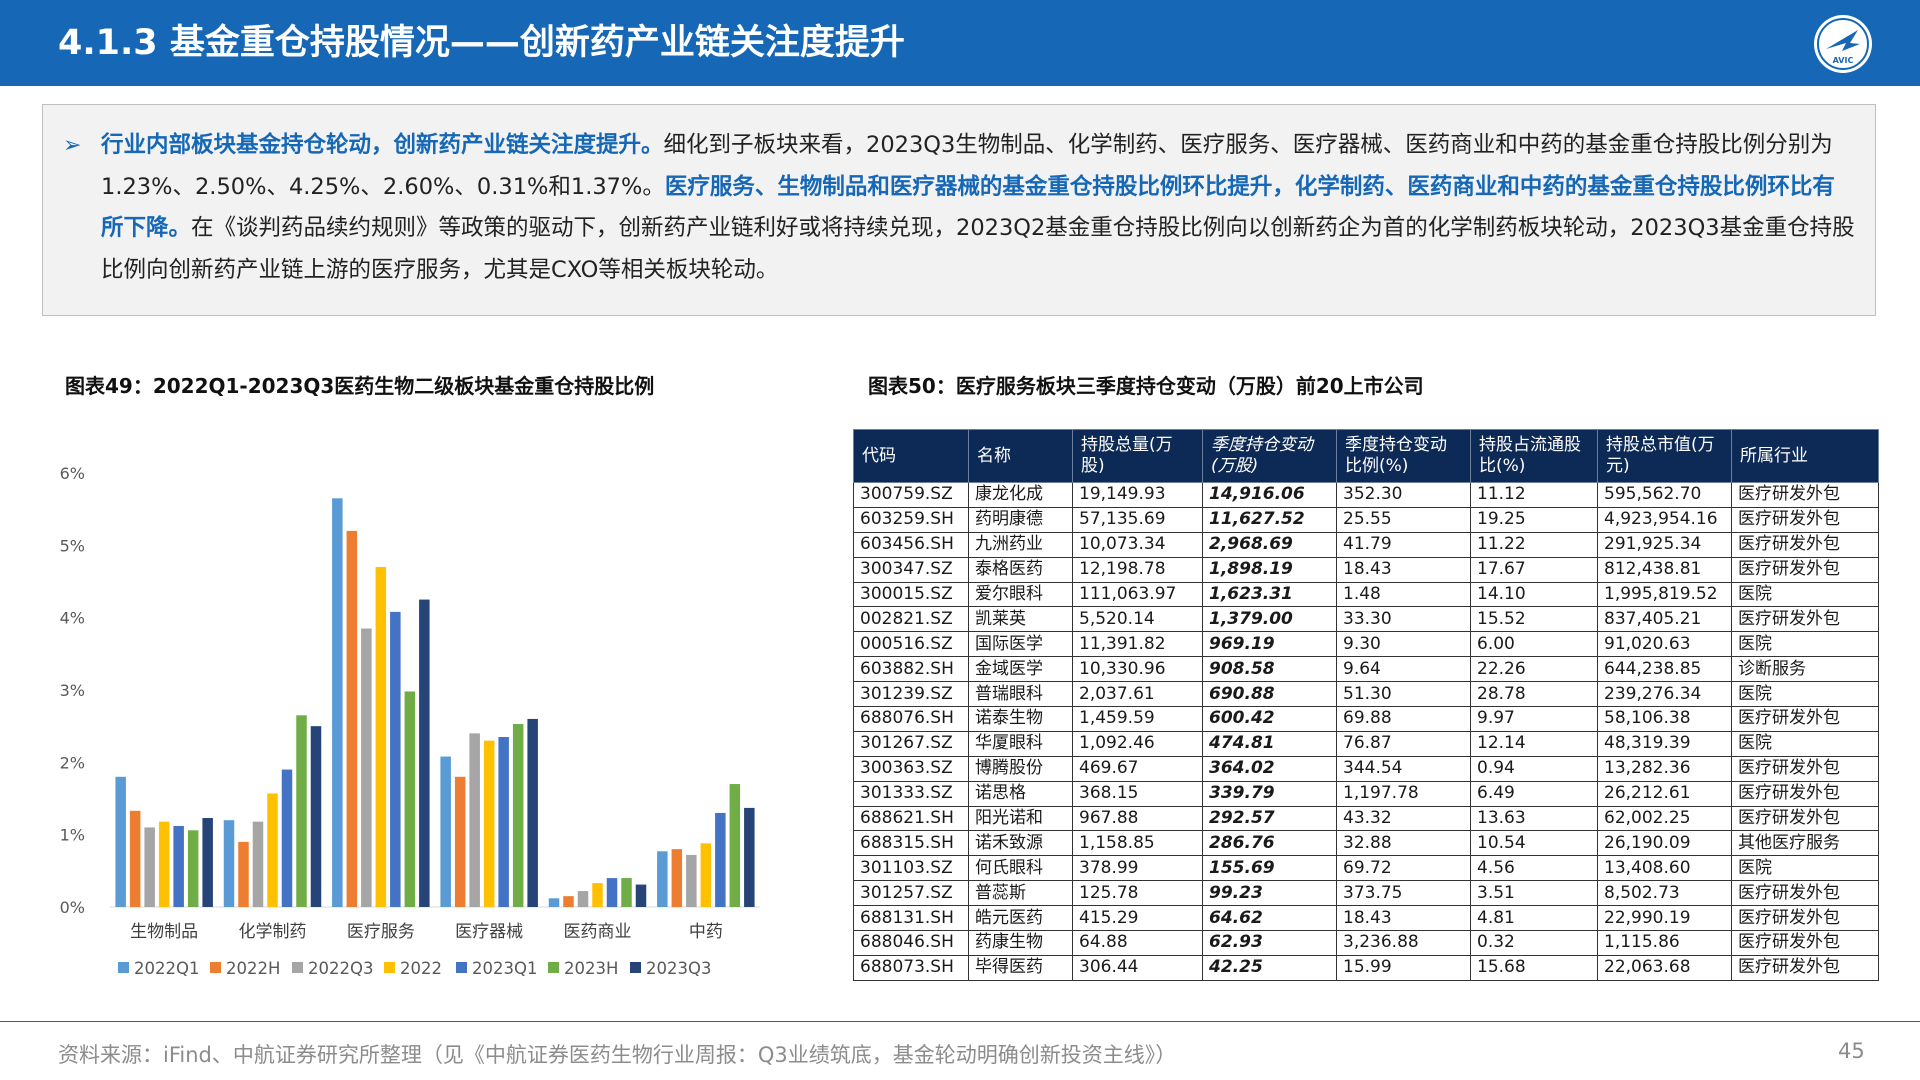  Describe the element at coordinates (1664, 967) in the screenshot. I see `table-cell: 22,063.68` at that location.